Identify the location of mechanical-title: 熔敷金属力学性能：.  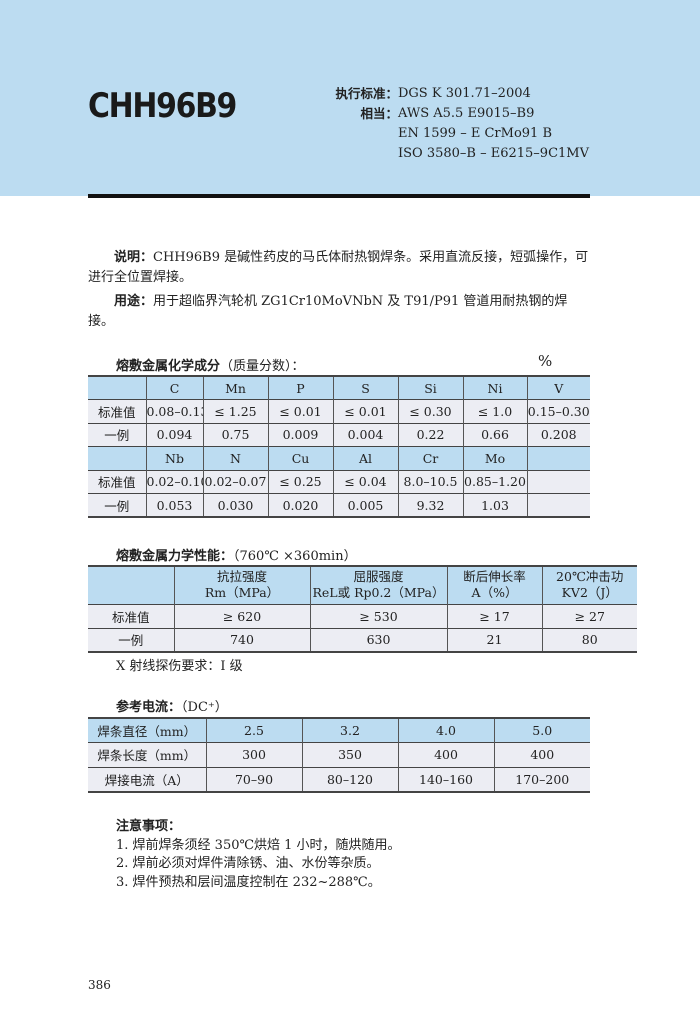
(175, 556).